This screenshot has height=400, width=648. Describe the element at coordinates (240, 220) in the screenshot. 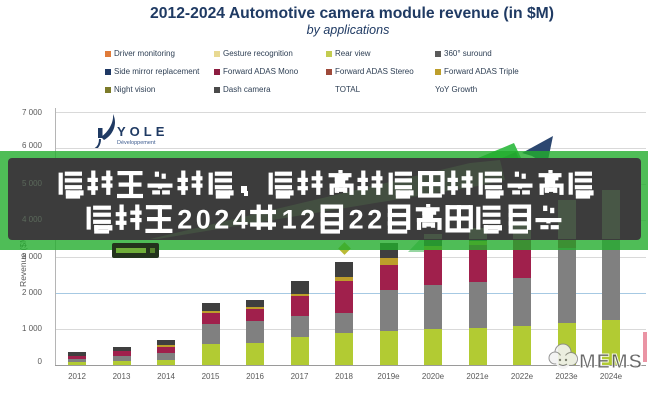

I see `svg-text: 4` at that location.